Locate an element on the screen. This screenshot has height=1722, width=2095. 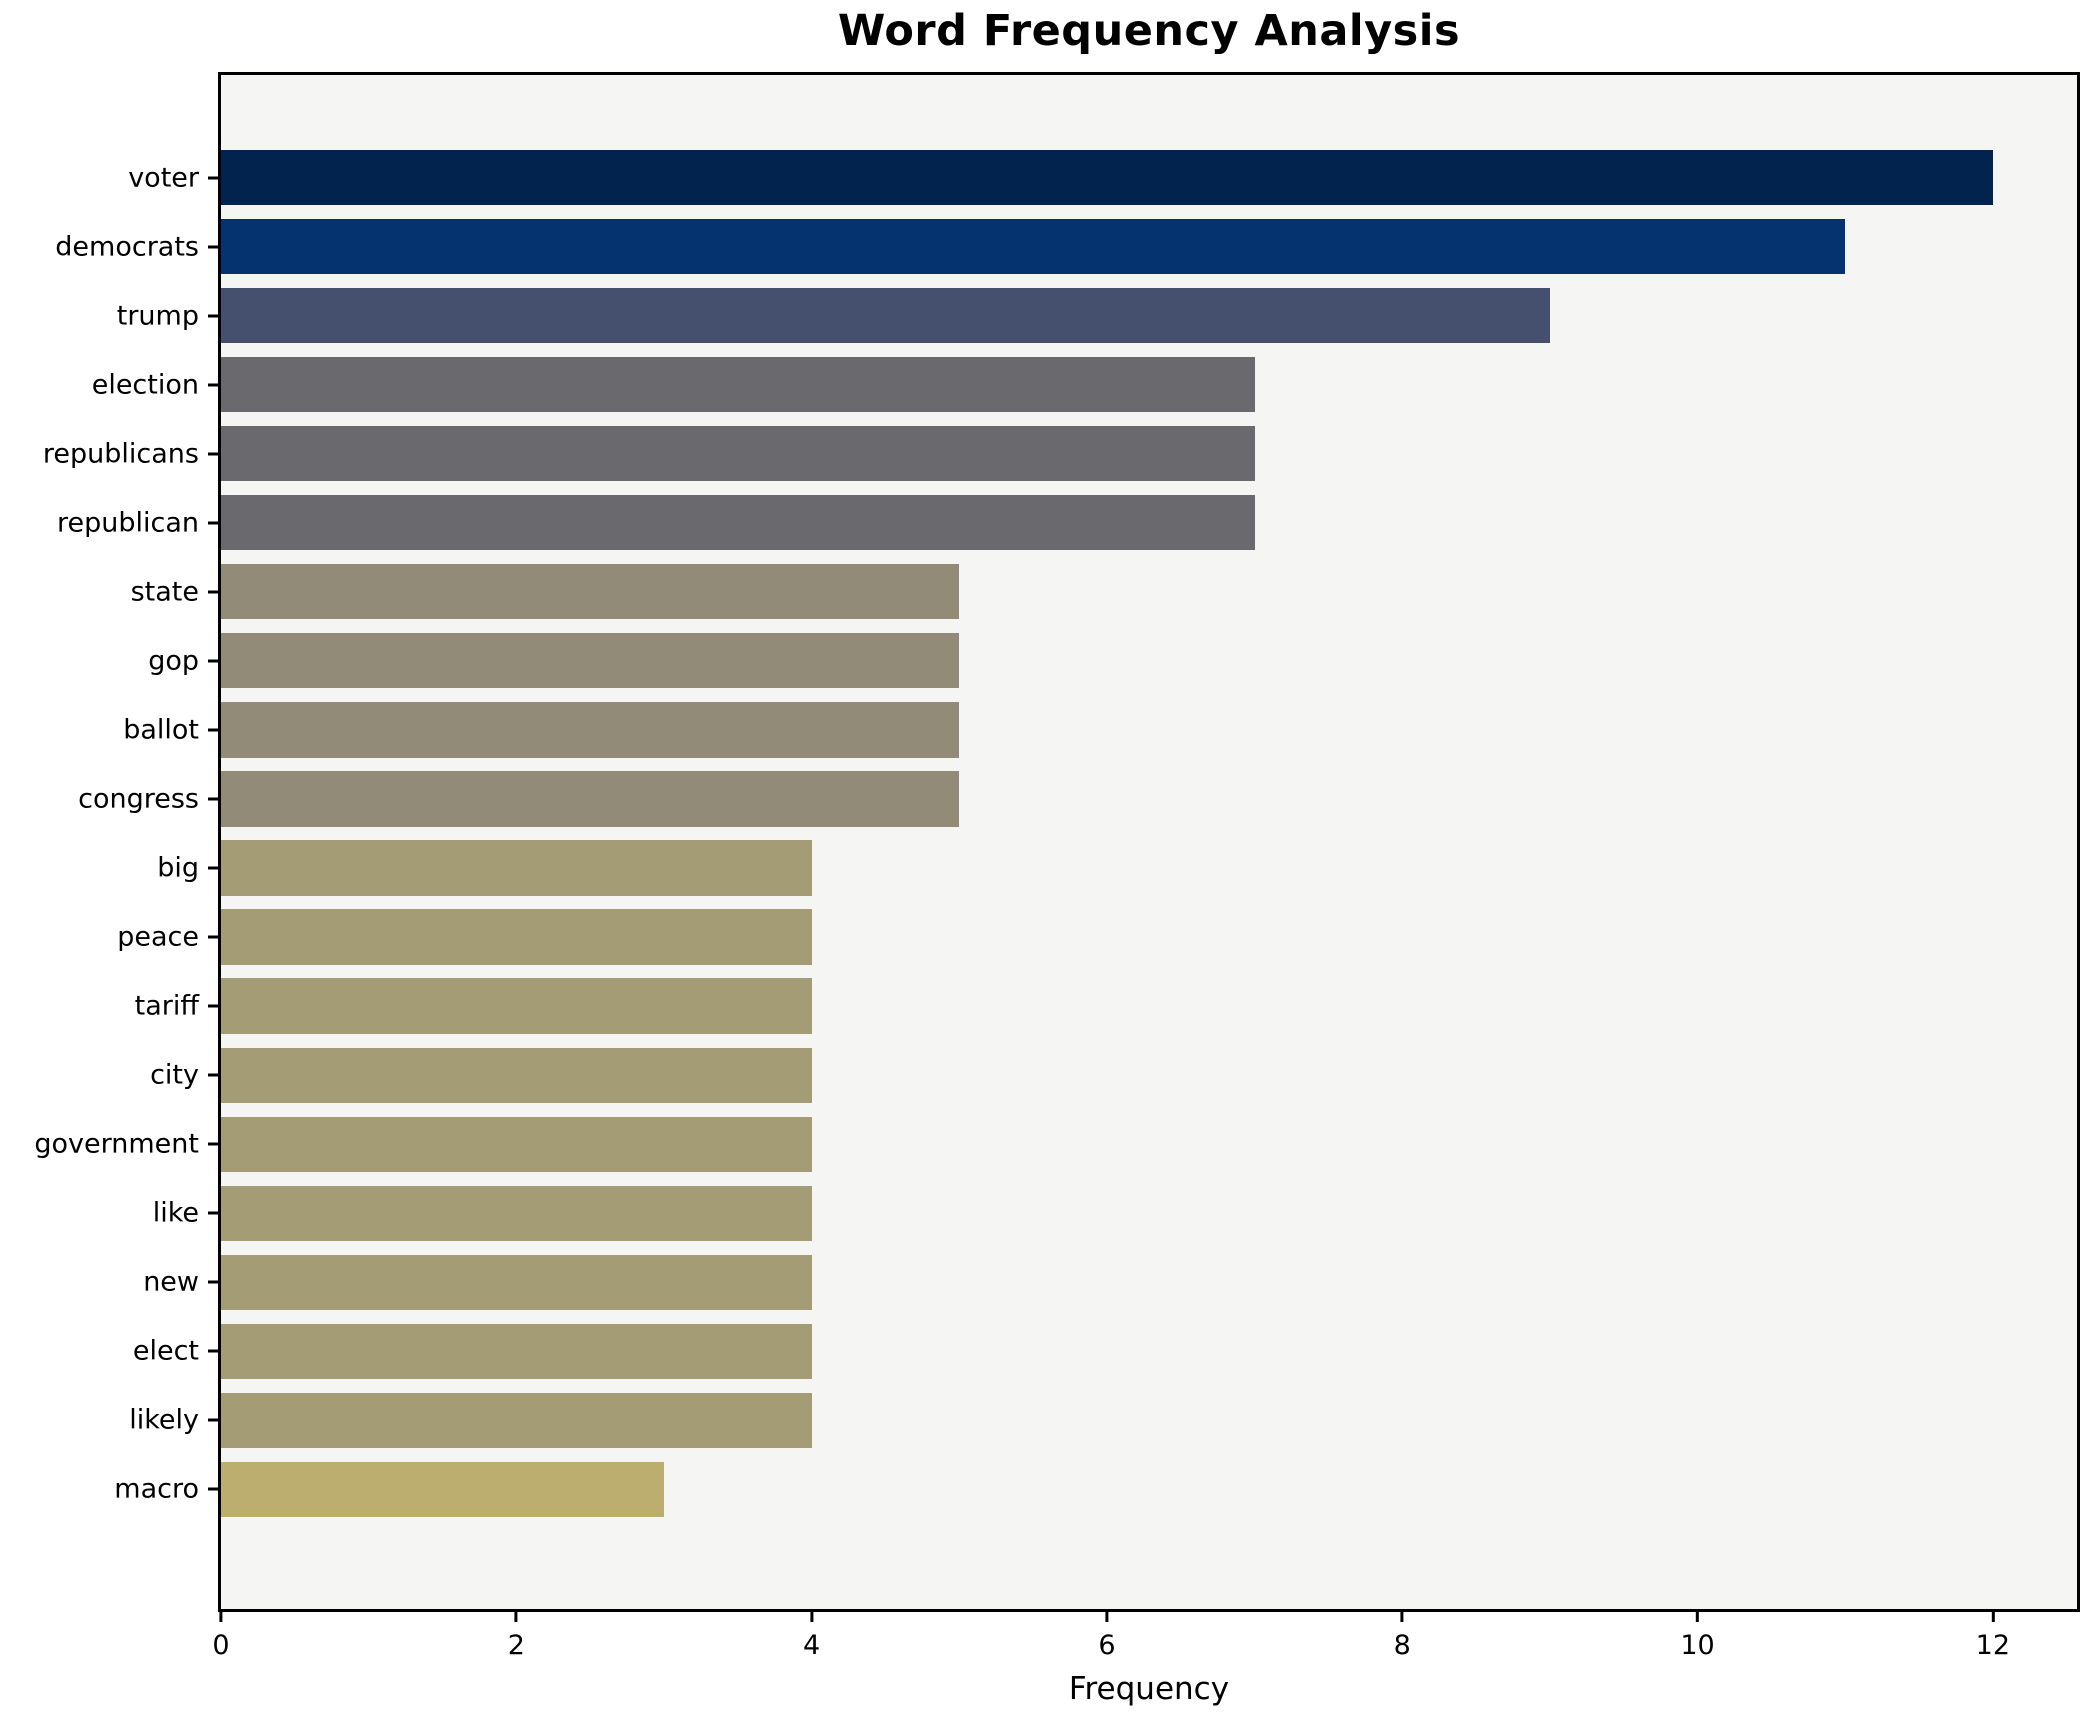
bar-row: state is located at coordinates (1104, 591).